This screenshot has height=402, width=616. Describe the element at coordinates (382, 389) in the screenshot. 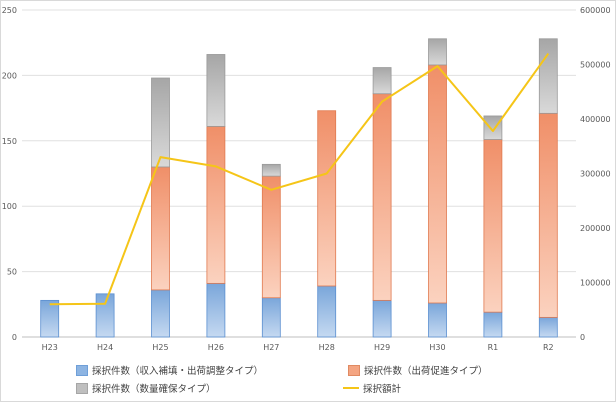

I see `legend-label-series-3: 採択額計` at that location.